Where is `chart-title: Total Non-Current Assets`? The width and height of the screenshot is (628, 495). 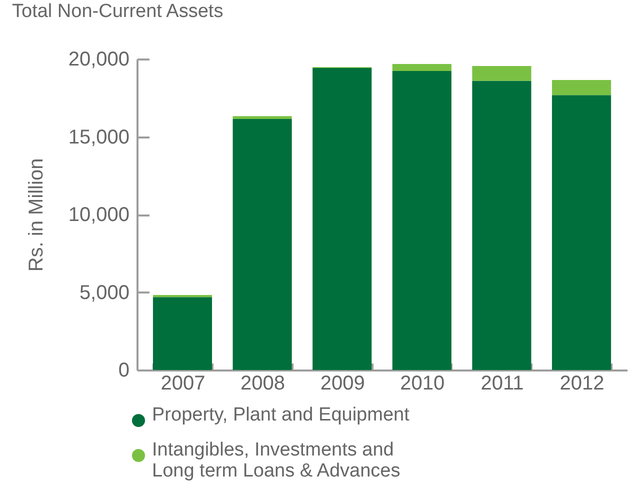 chart-title: Total Non-Current Assets is located at coordinates (118, 11).